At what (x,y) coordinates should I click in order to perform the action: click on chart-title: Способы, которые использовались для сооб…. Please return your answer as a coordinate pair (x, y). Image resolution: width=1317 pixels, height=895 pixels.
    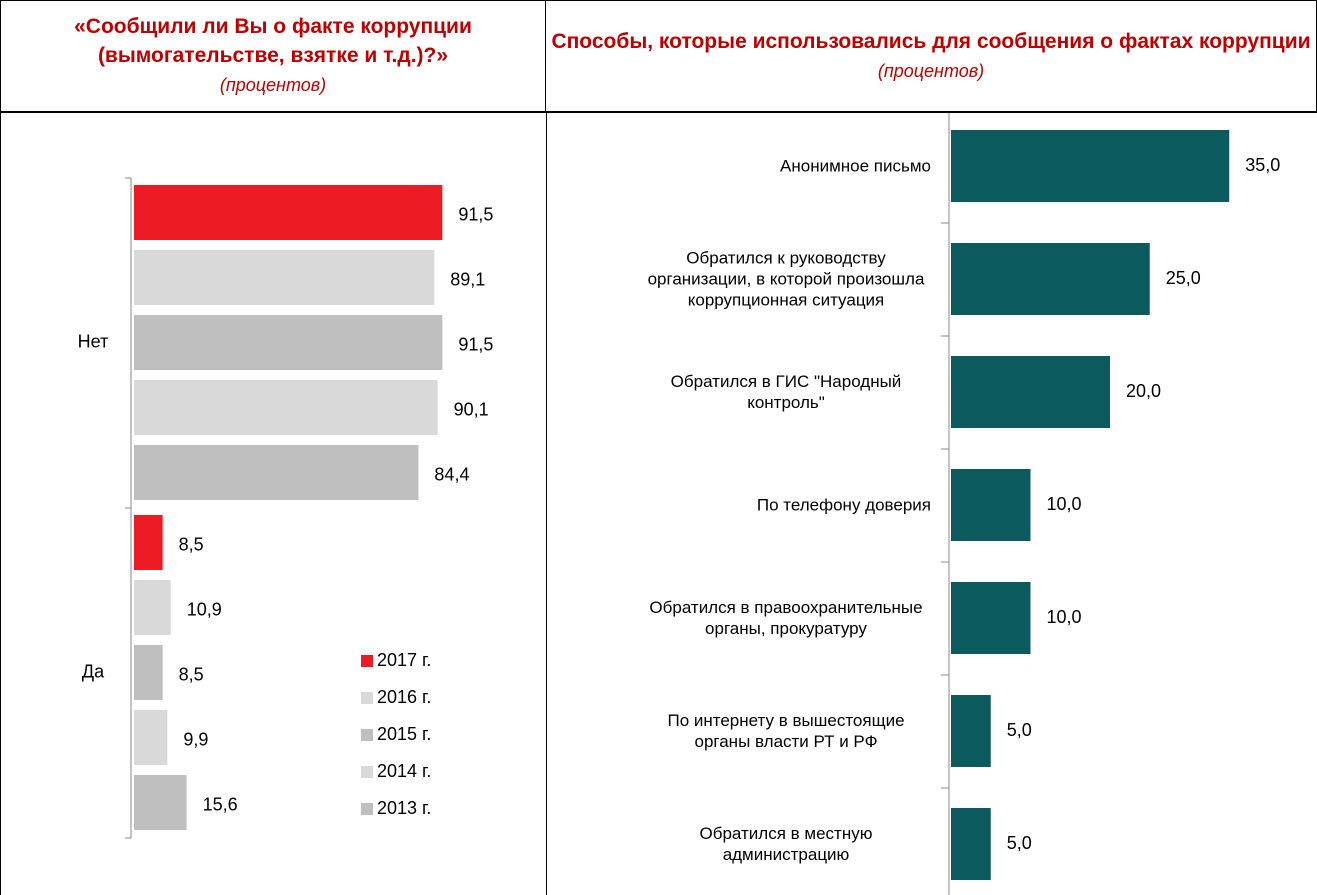
    Looking at the image, I should click on (931, 41).